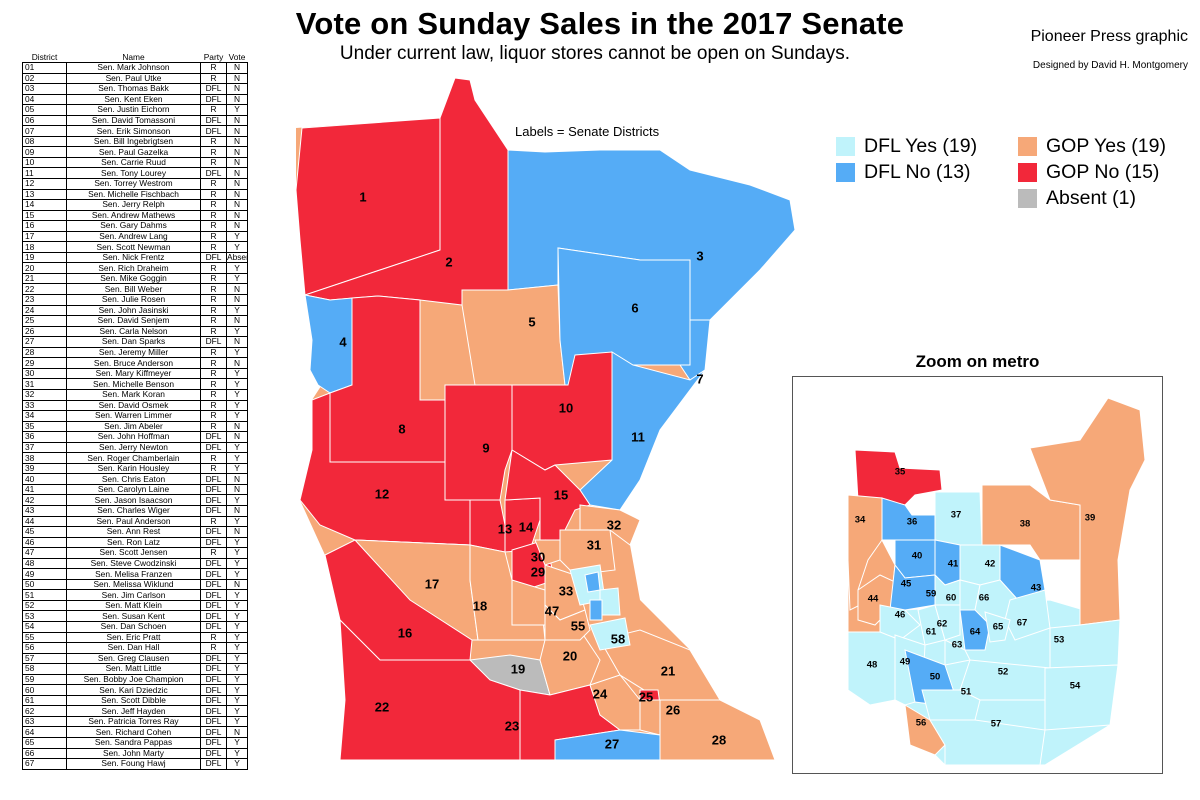  I want to click on table-header-row: District Name Party Vote, so click(135, 58).